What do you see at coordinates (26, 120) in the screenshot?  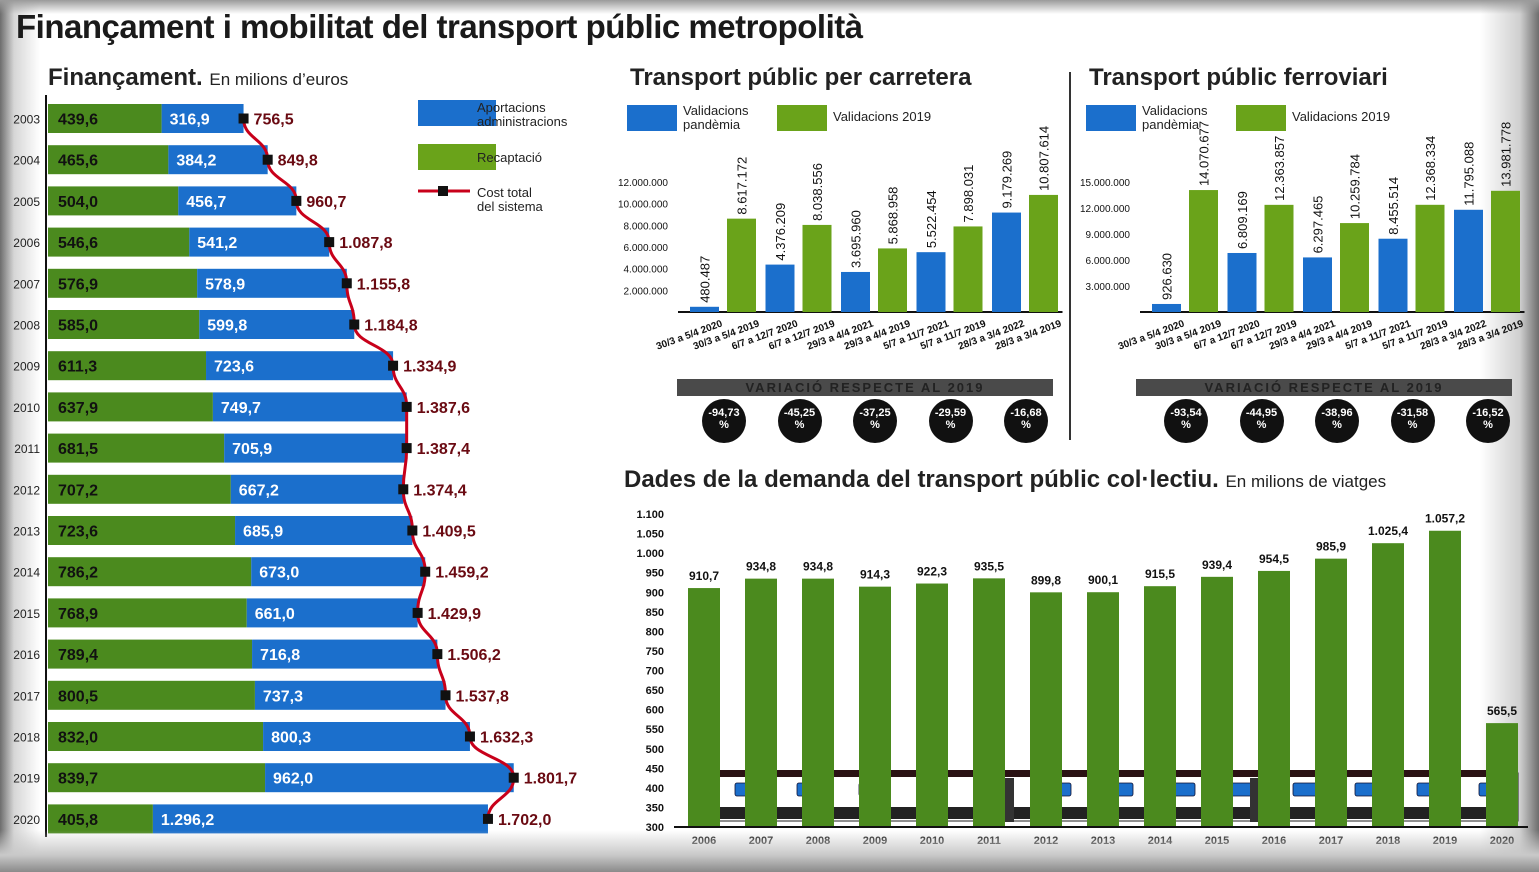 I see `year-label: 2003` at bounding box center [26, 120].